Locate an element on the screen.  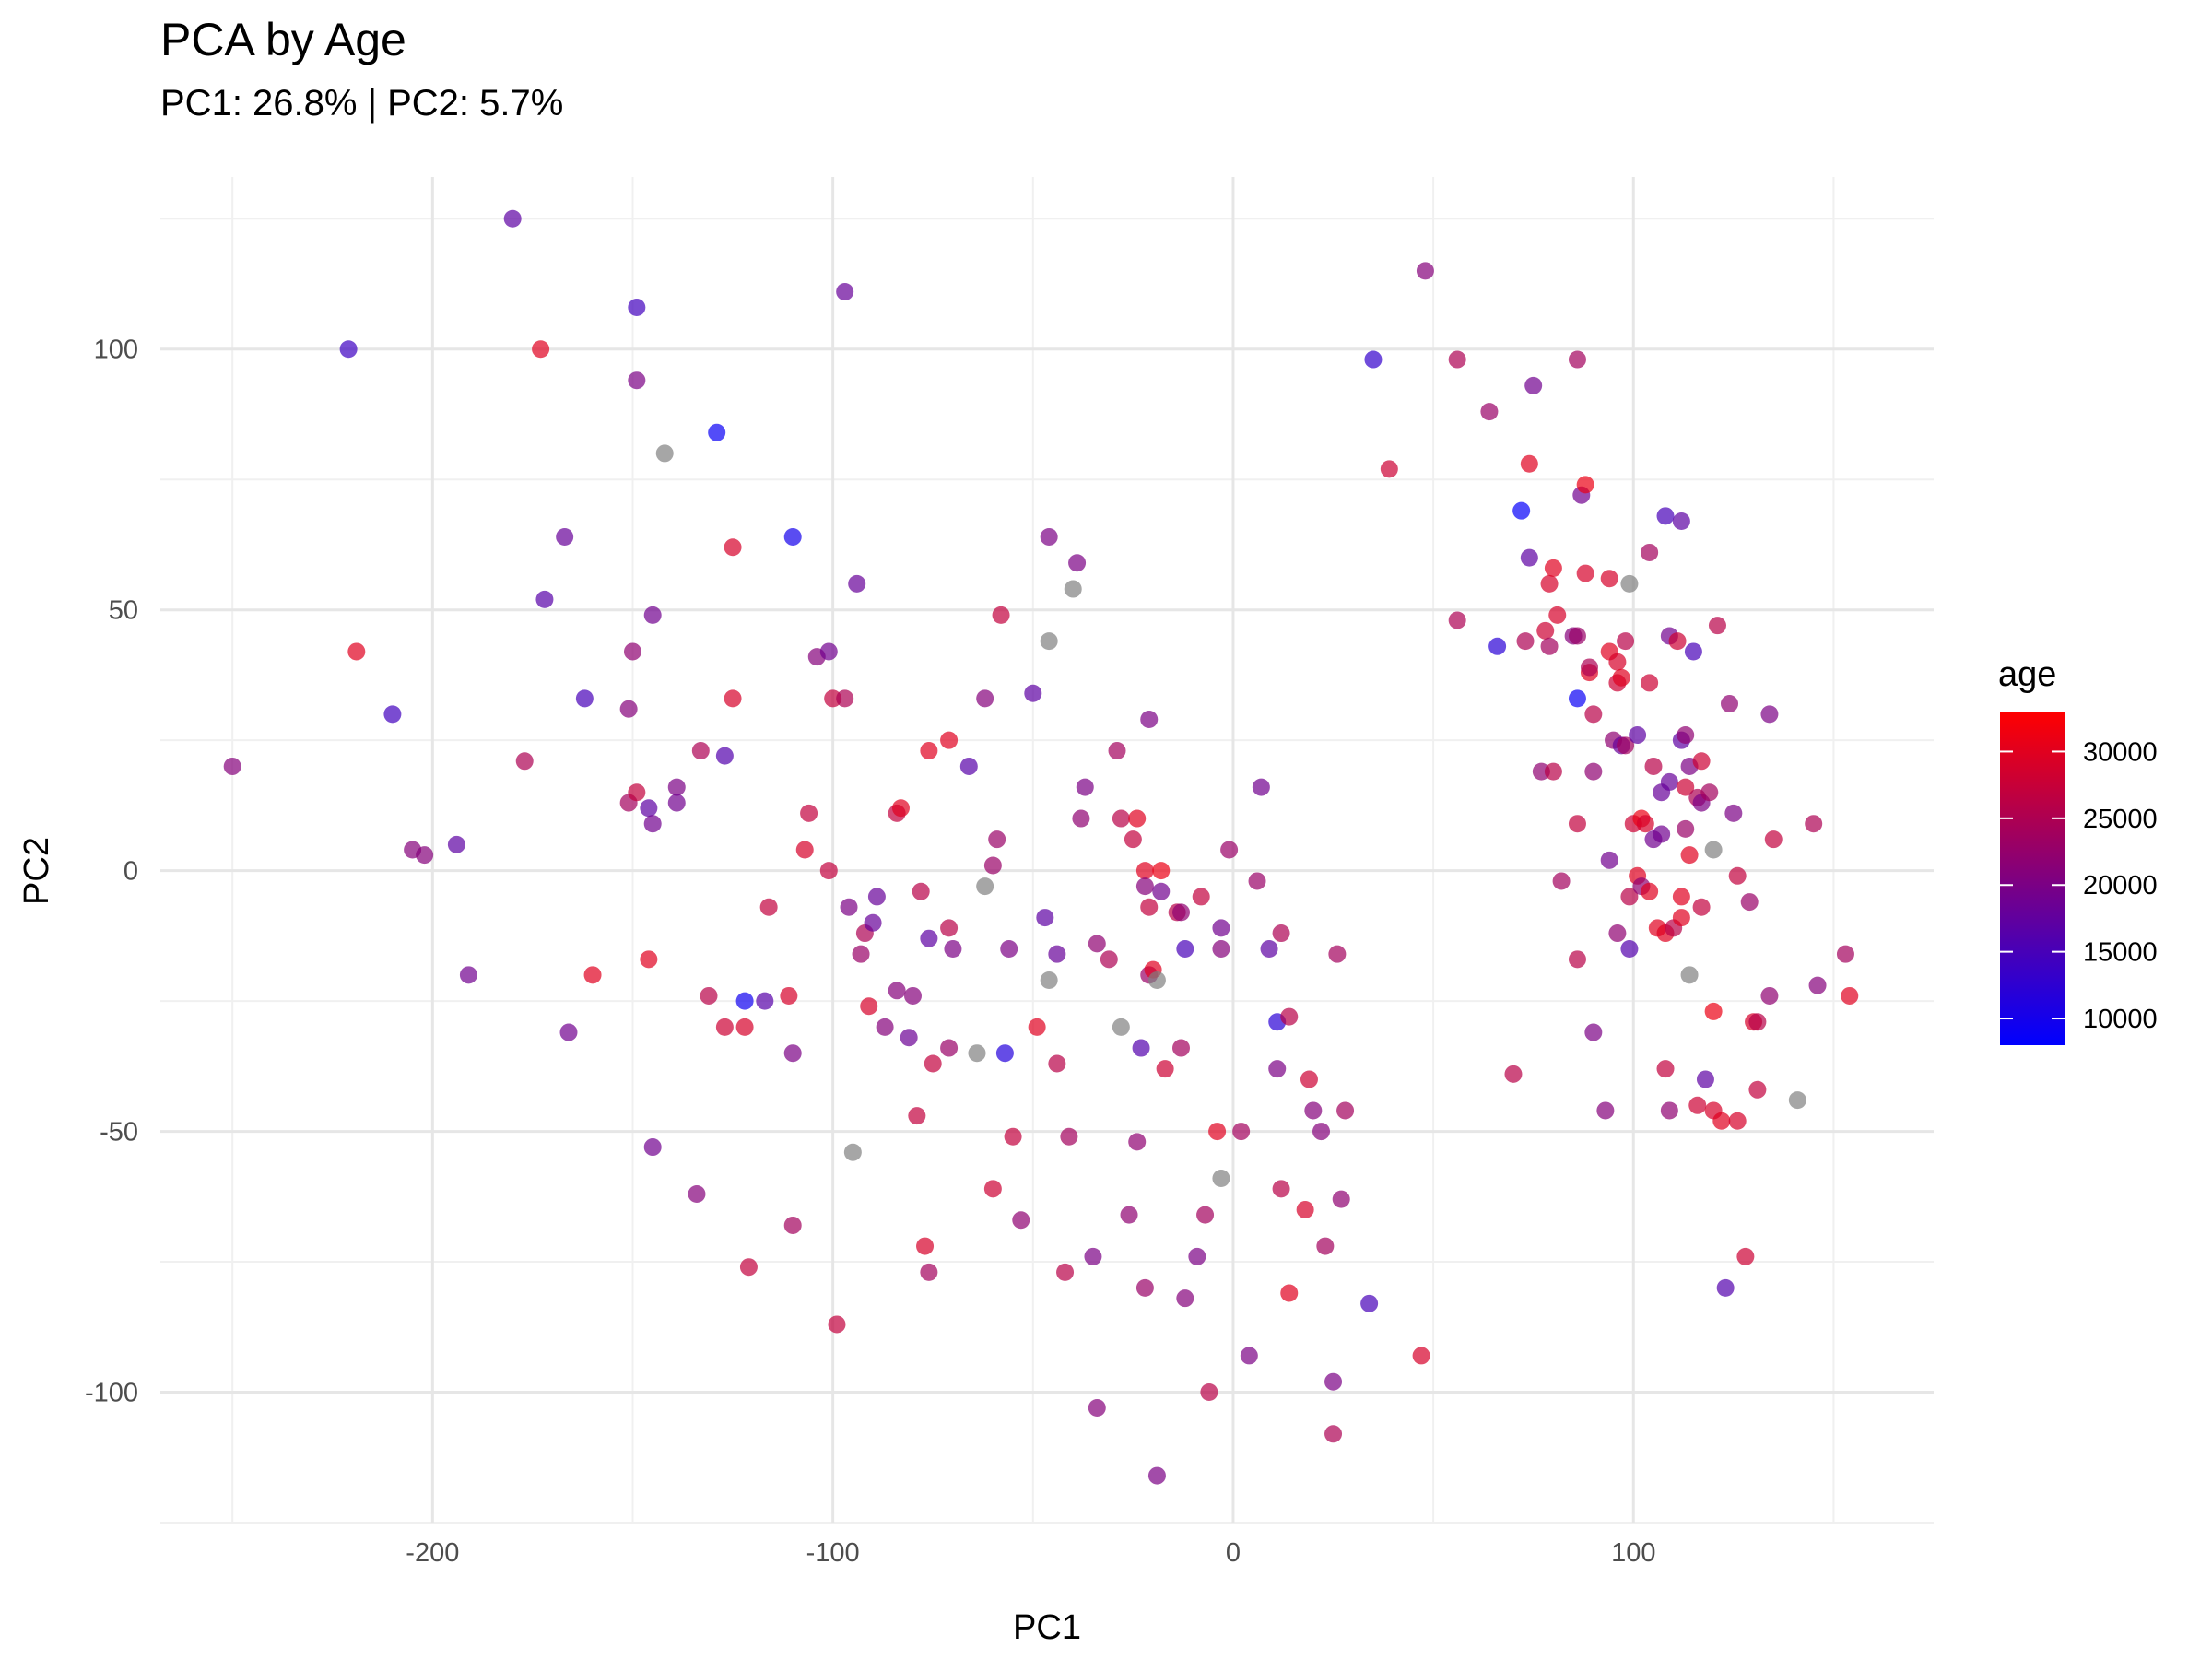
x-tick-label: -100 is located at coordinates (833, 1553).